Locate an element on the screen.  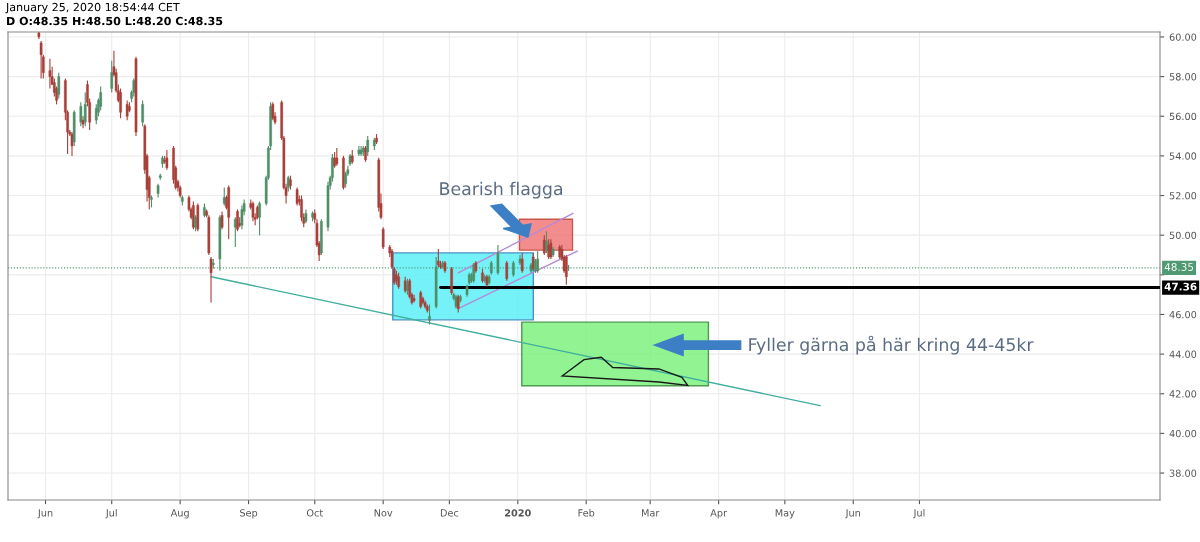
y-tick-label: 50.00 is located at coordinates (1183, 235).